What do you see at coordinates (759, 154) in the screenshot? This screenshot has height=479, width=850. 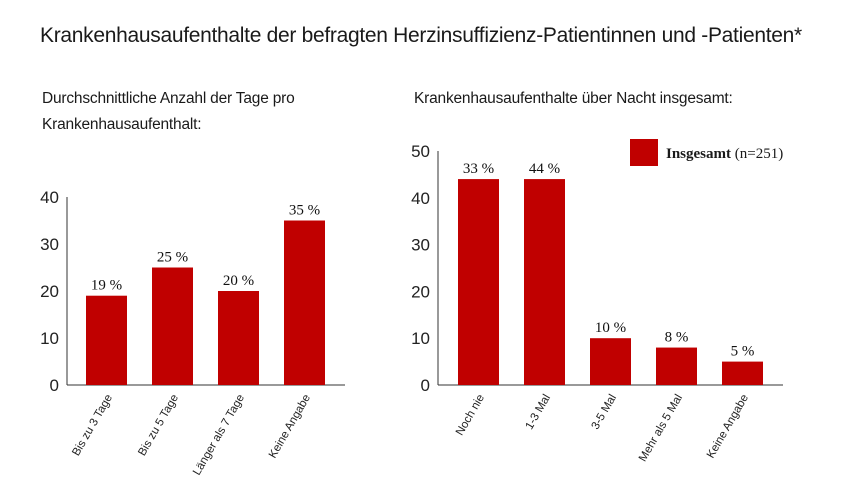 I see `legend-note: (n=251)` at bounding box center [759, 154].